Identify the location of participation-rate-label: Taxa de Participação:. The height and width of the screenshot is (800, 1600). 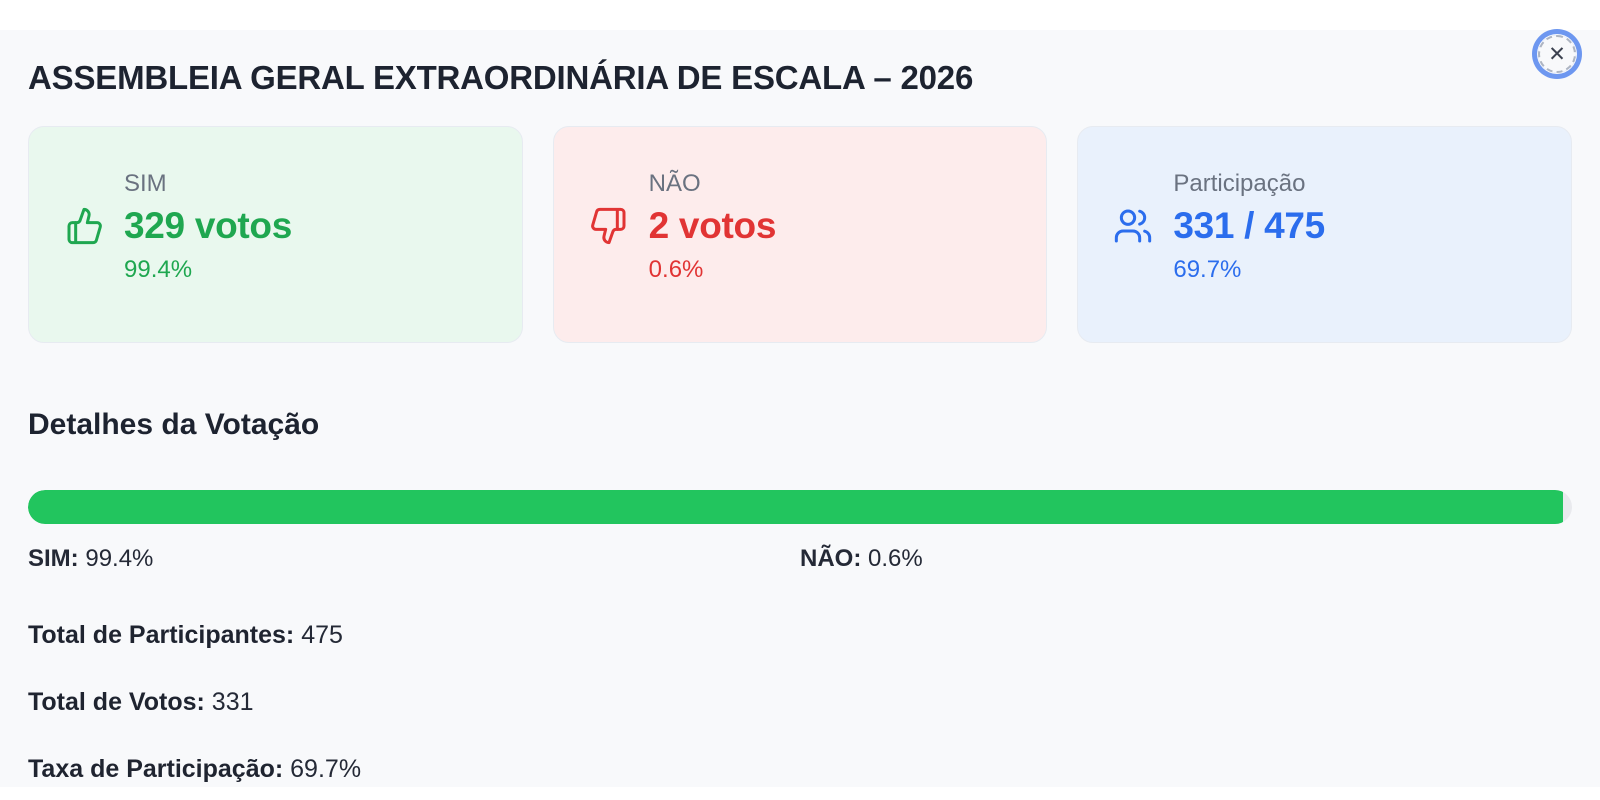
(156, 768).